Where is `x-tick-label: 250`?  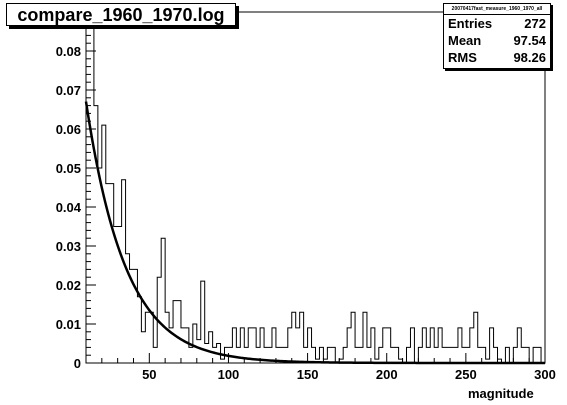 x-tick-label: 250 is located at coordinates (466, 374).